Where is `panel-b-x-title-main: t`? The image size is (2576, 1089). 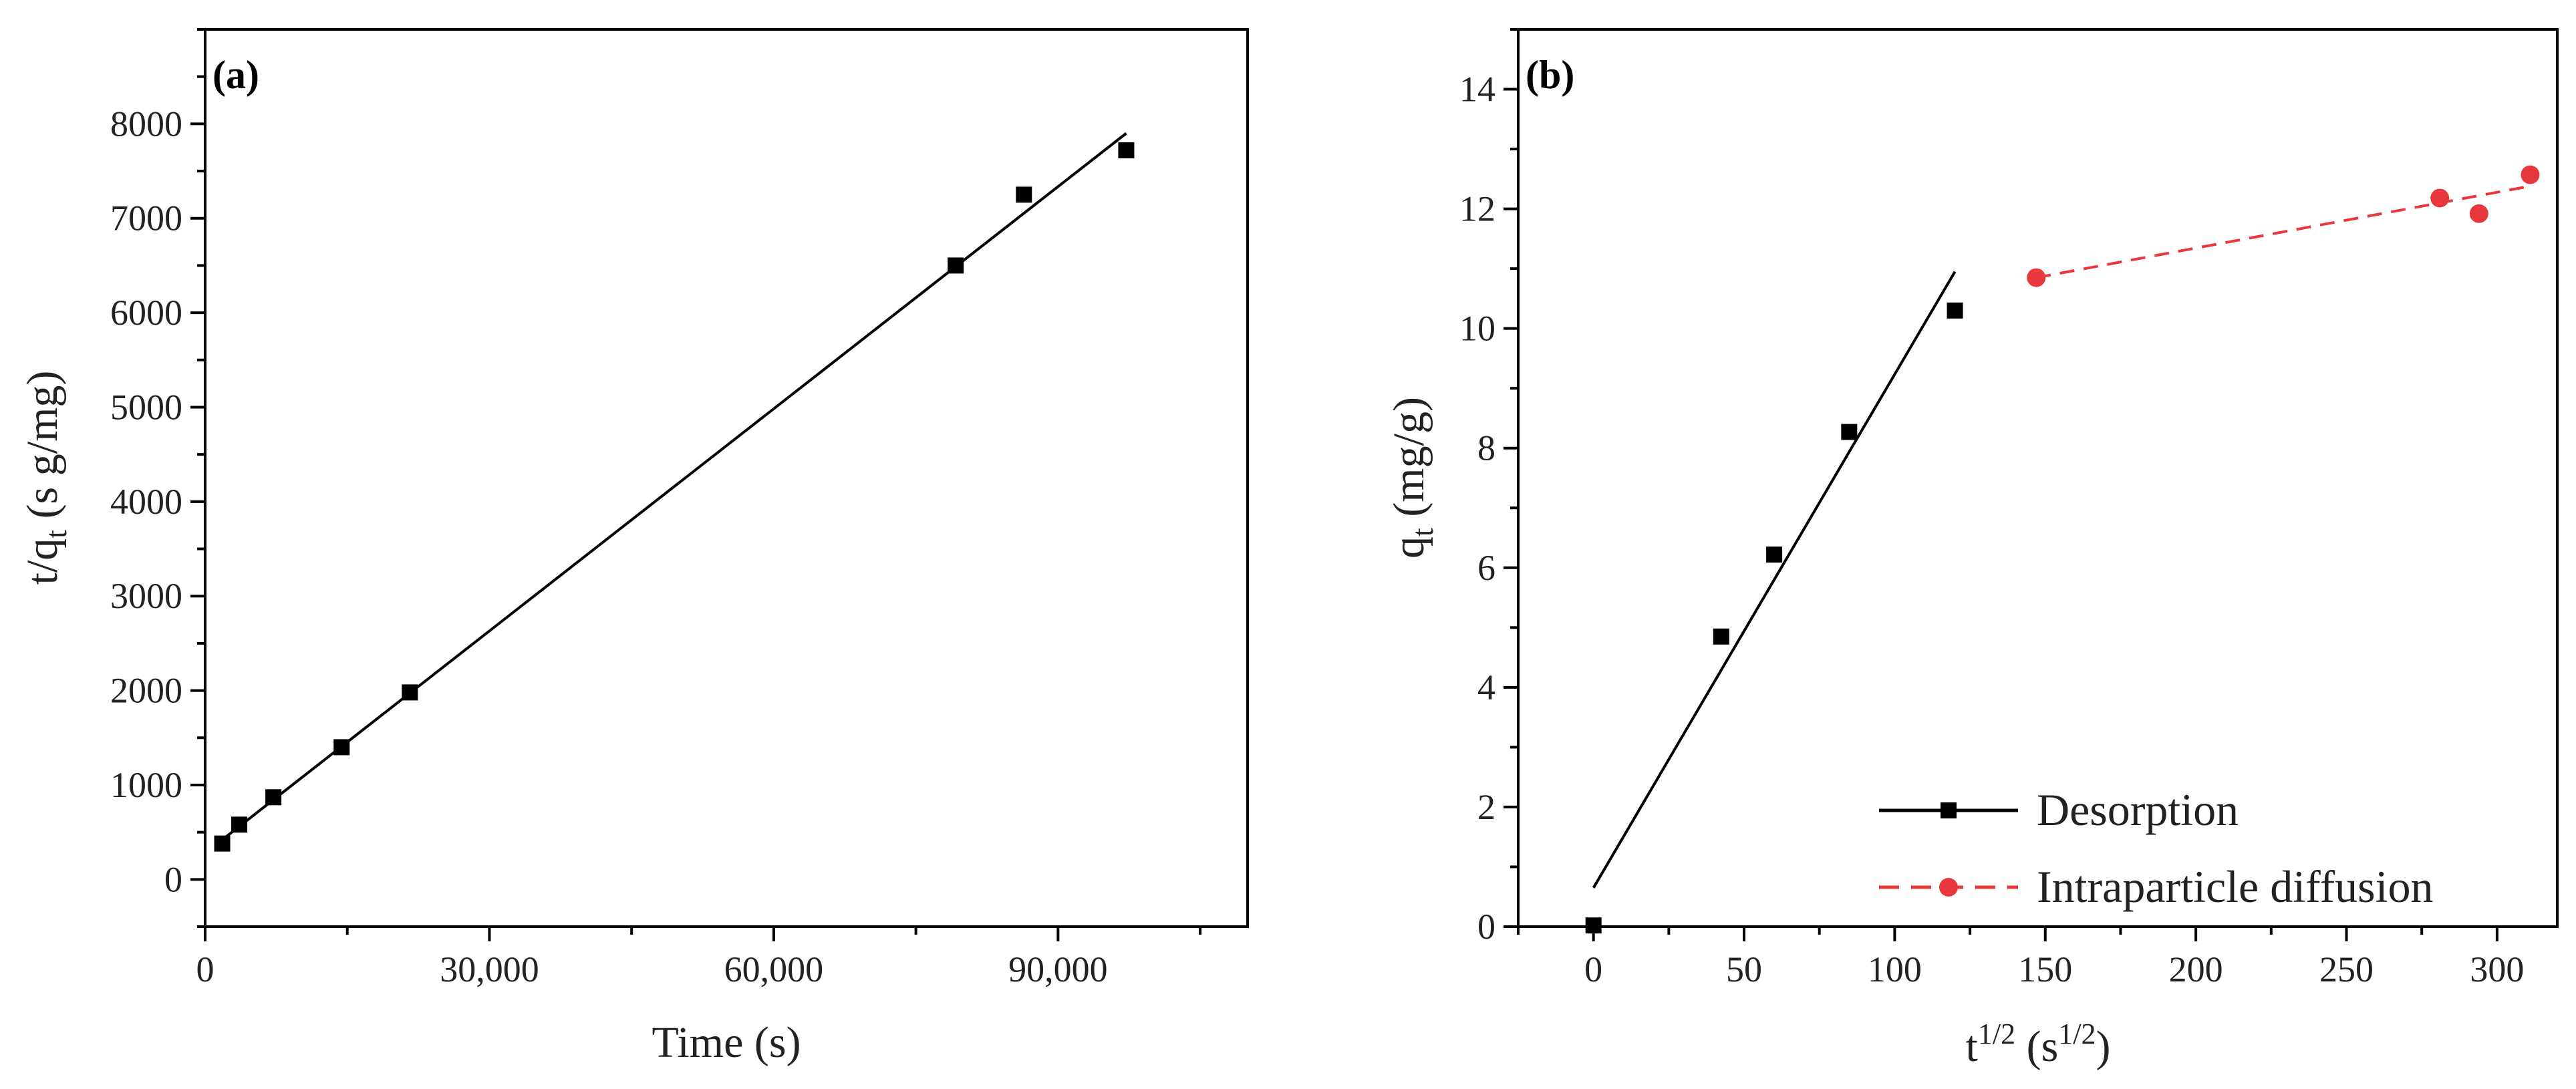
panel-b-x-title-main: t is located at coordinates (1972, 1046).